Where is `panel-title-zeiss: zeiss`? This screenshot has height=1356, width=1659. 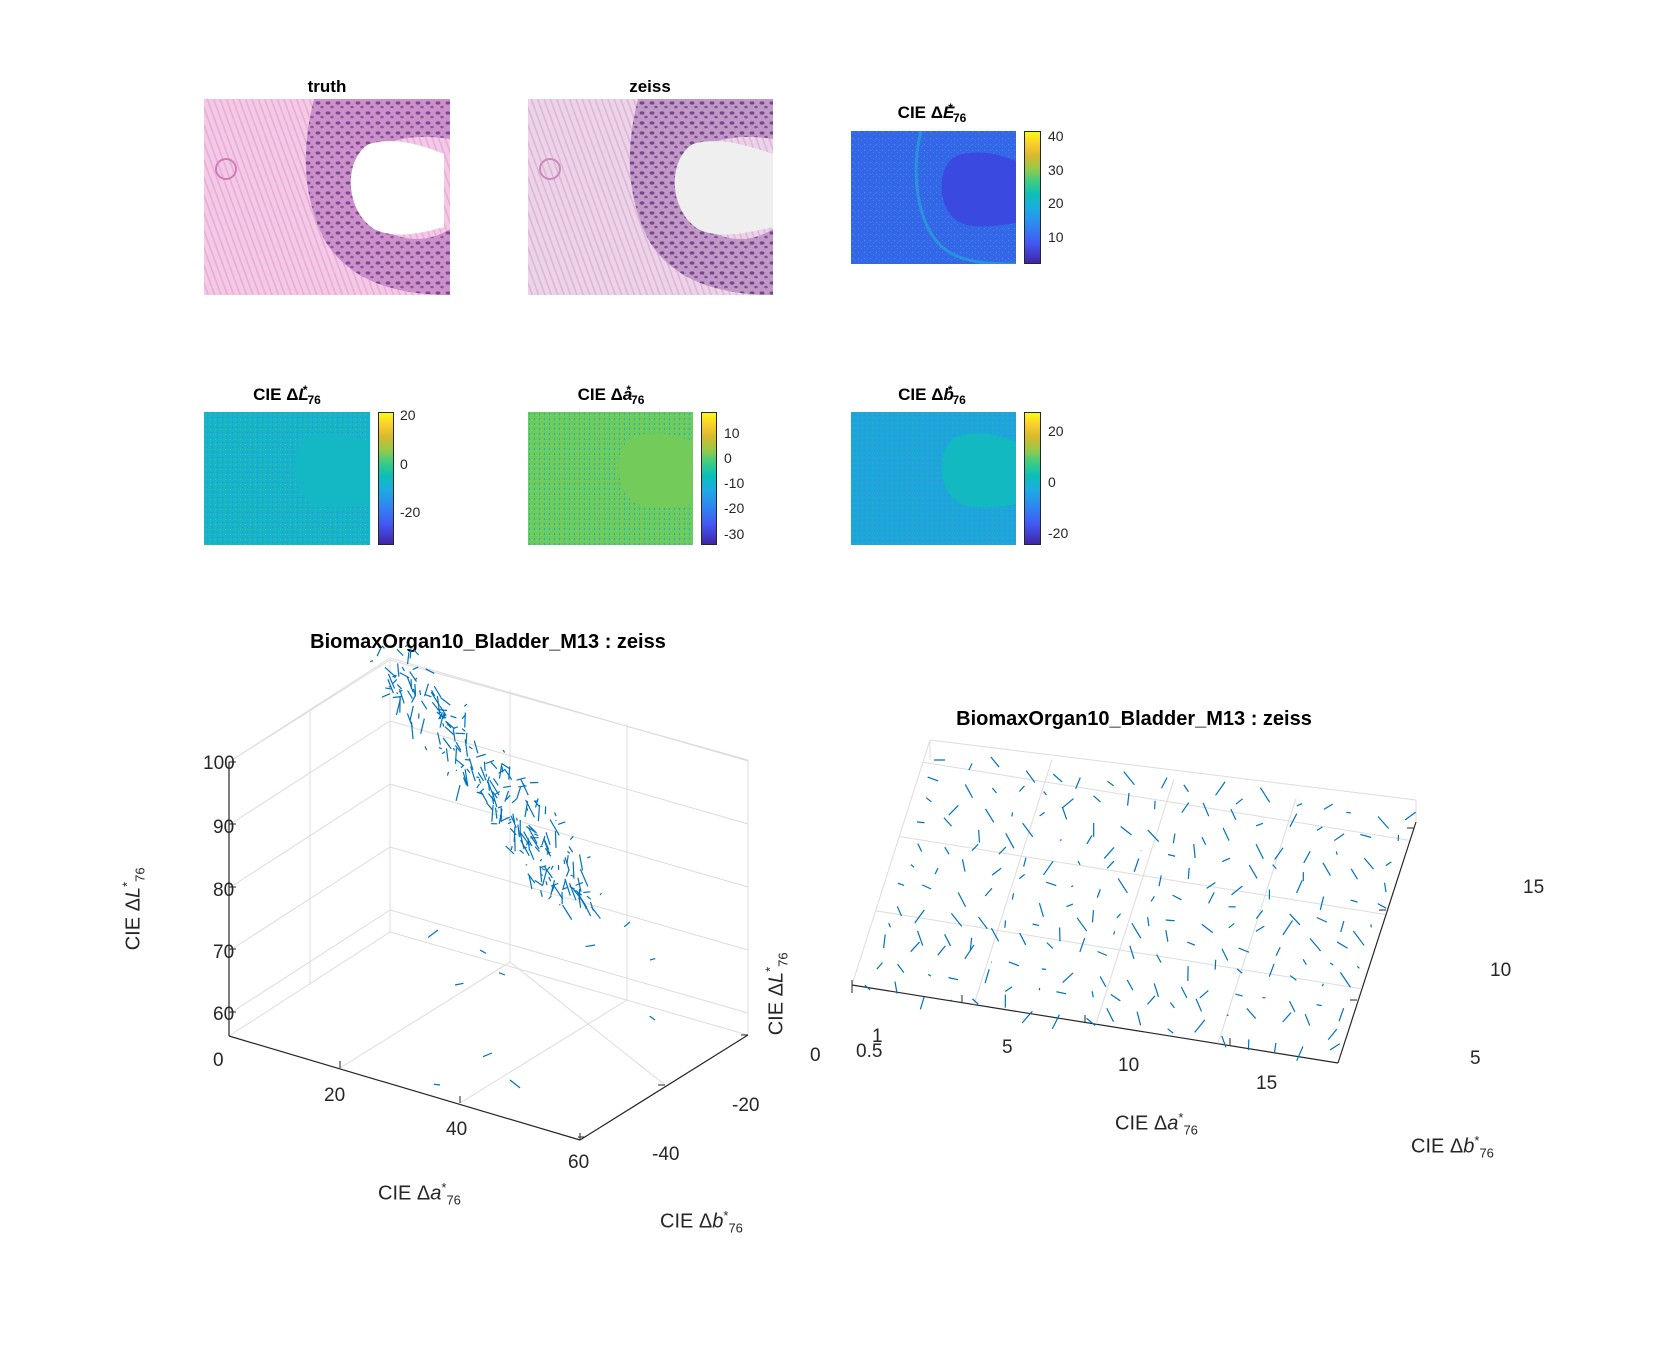
panel-title-zeiss: zeiss is located at coordinates (650, 86).